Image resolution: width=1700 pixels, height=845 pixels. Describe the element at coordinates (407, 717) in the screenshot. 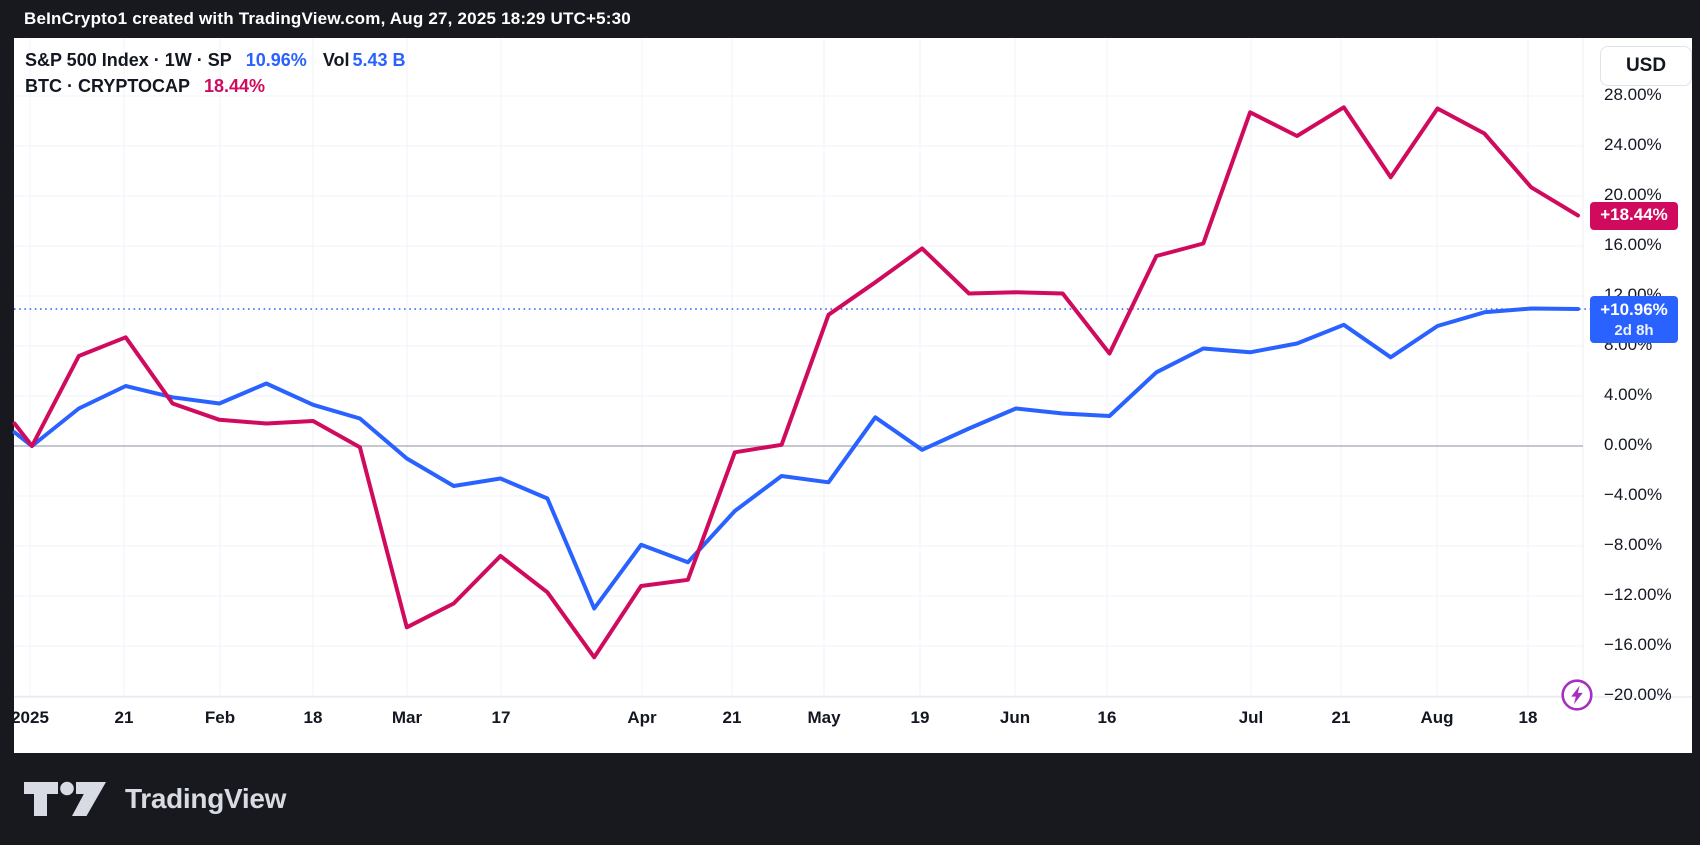

I see `time-tick-label: Mar` at that location.